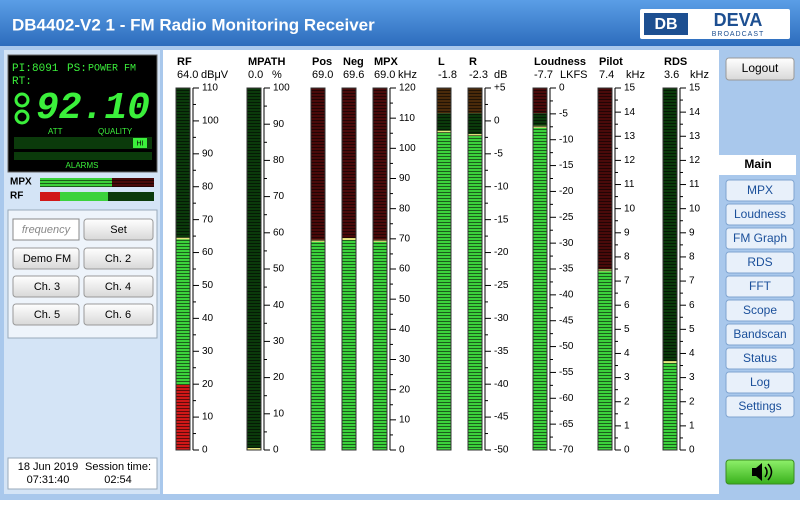 This screenshot has width=800, height=505. Describe the element at coordinates (627, 329) in the screenshot. I see `scale-label: 5` at that location.